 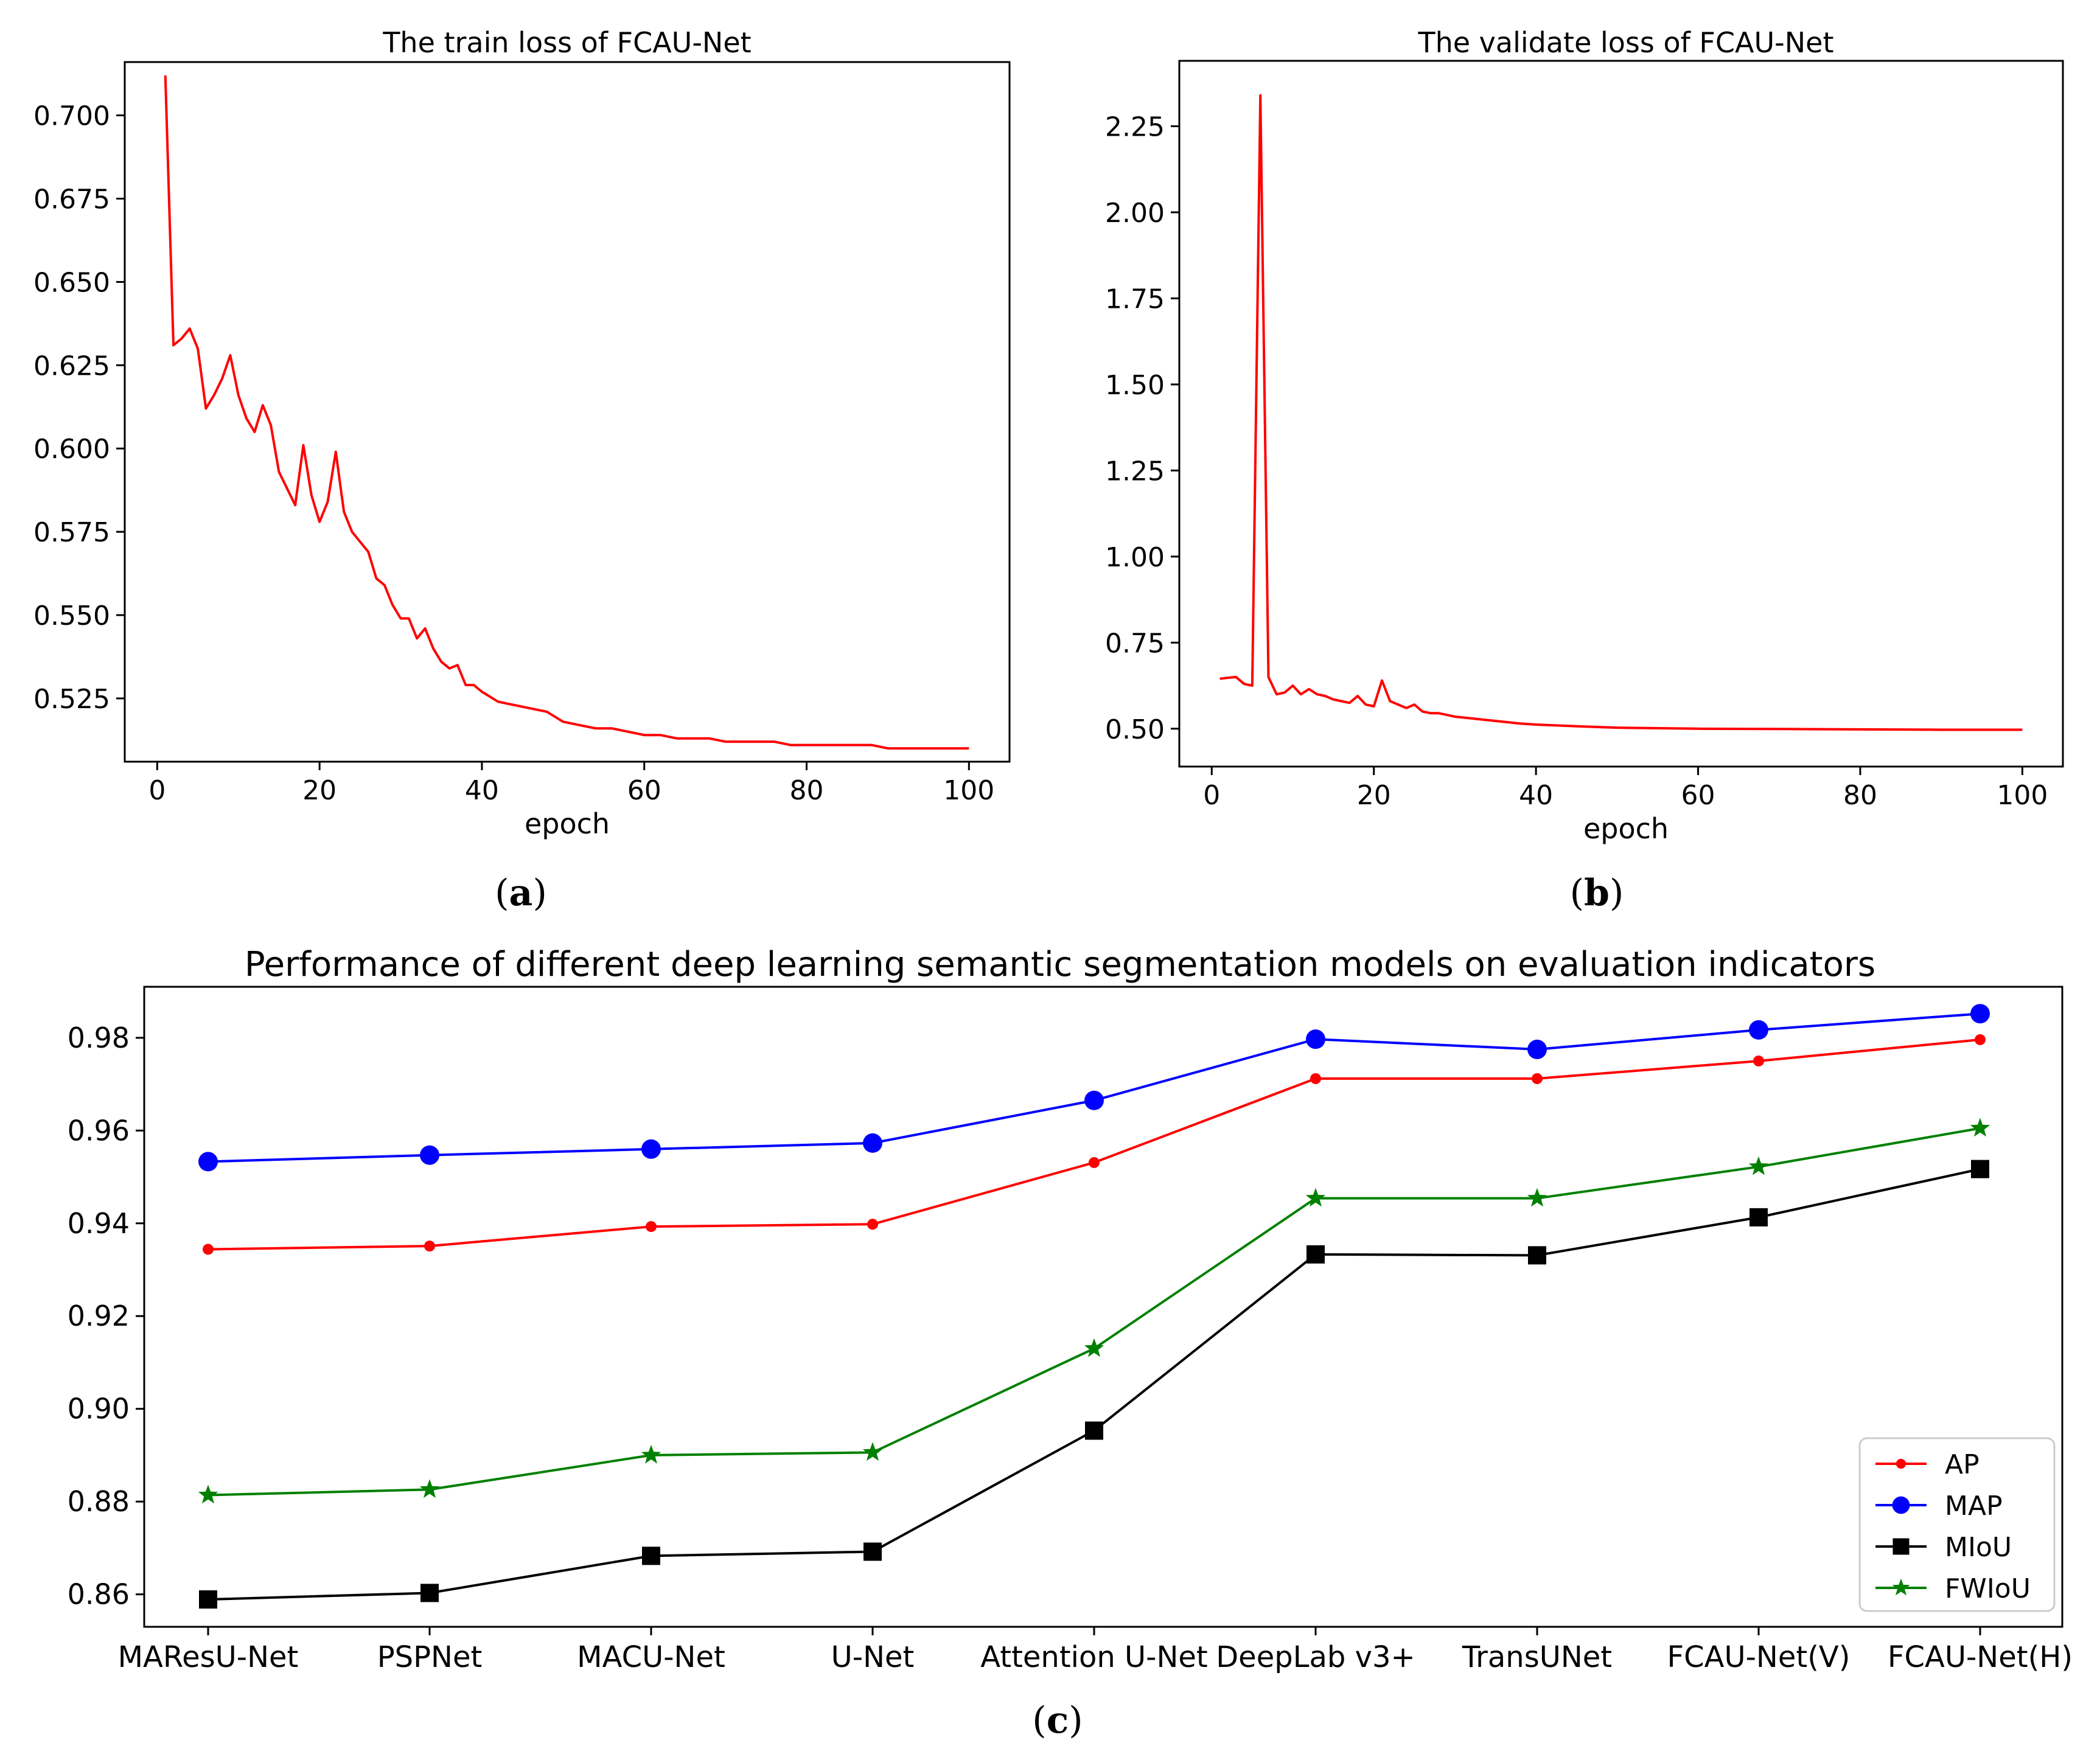 I want to click on chart-c-y-tick-label: 0.92, so click(x=99, y=1316).